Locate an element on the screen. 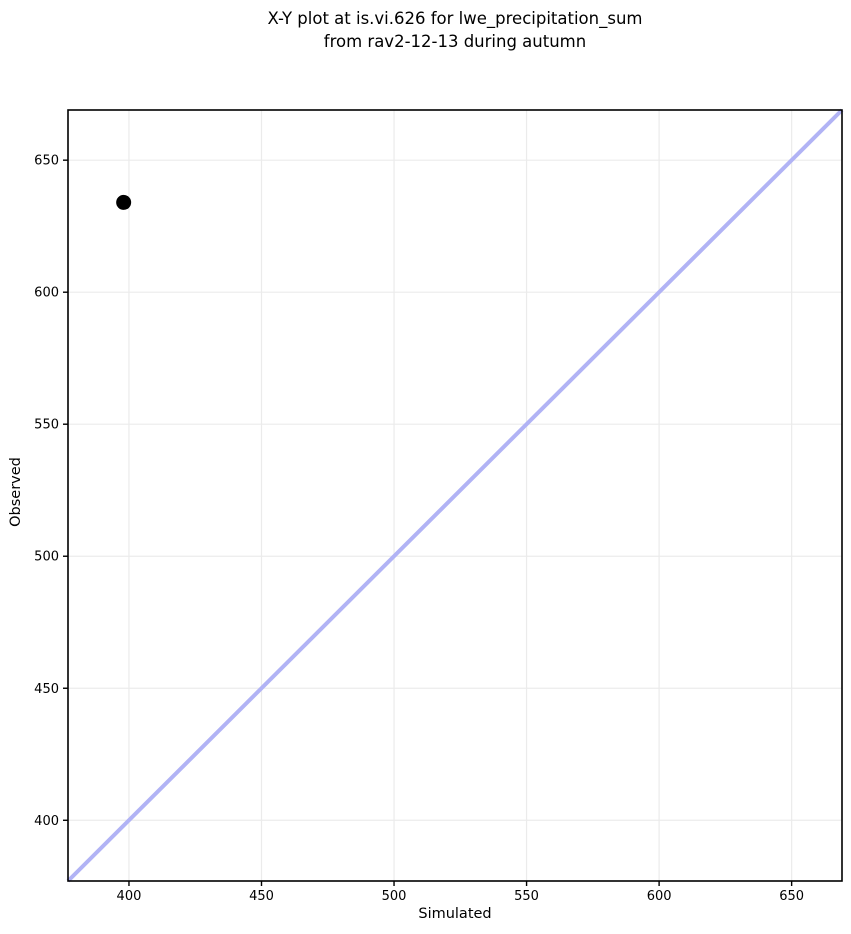 Image resolution: width=851 pixels, height=934 pixels. y-tick-label: 600 is located at coordinates (46, 293).